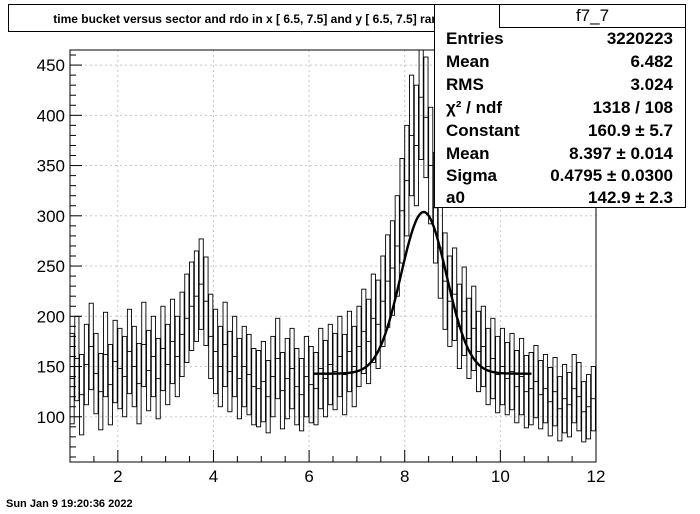  I want to click on x-tick-label: 4, so click(213, 476).